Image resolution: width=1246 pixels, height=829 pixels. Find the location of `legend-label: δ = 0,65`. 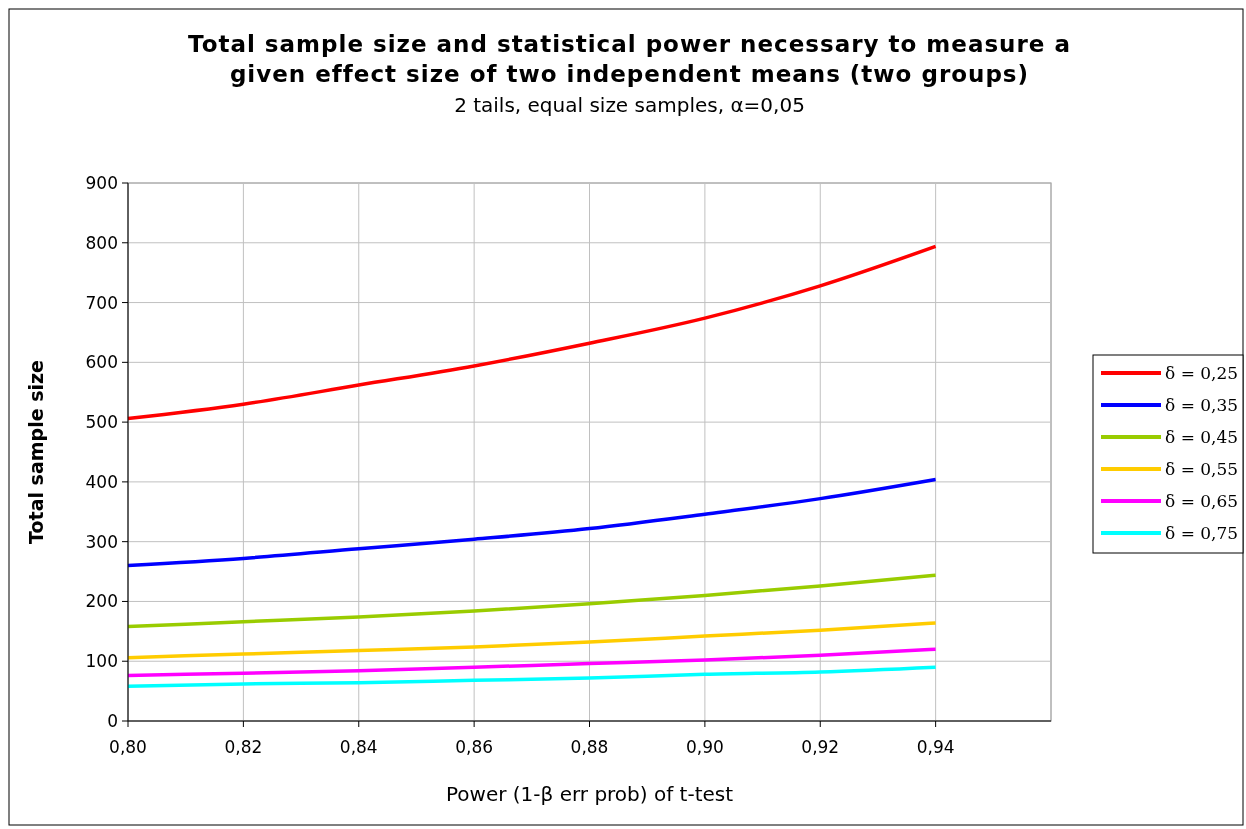

legend-label: δ = 0,65 is located at coordinates (1202, 500).